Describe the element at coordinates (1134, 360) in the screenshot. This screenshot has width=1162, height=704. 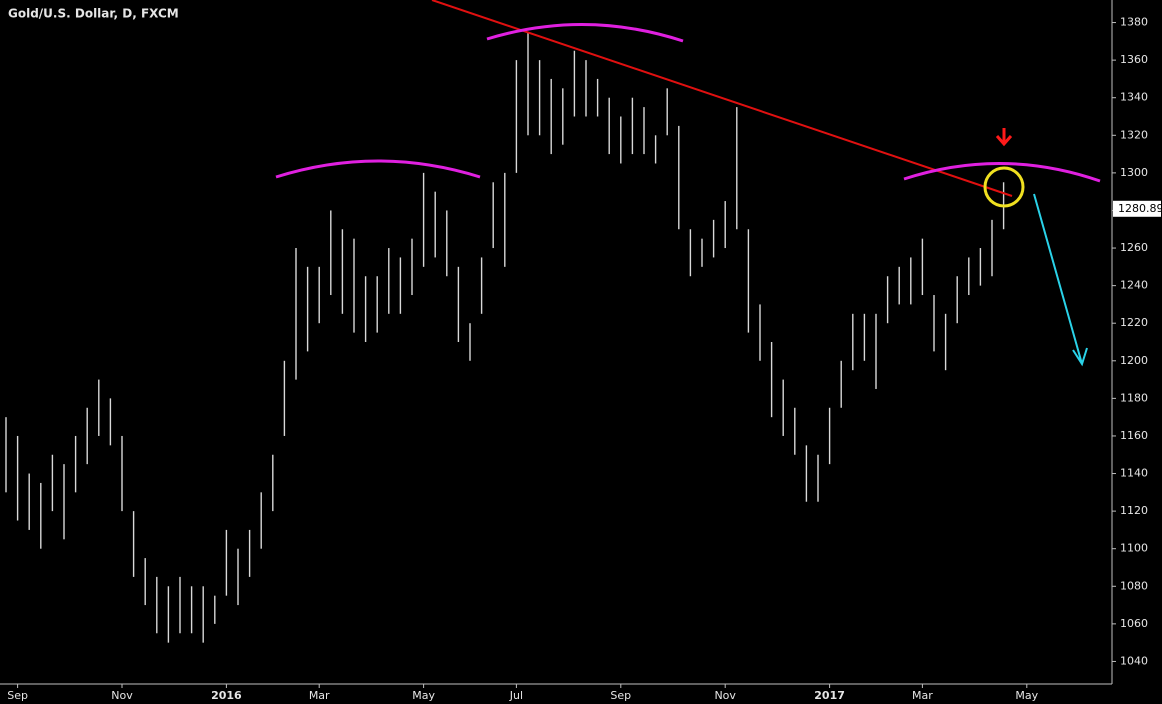
I see `y-tick-label: 1200` at that location.